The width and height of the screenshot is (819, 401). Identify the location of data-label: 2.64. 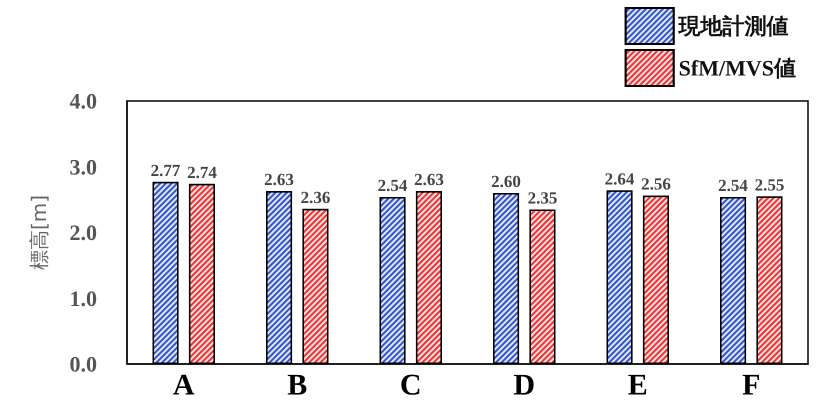
(619, 178).